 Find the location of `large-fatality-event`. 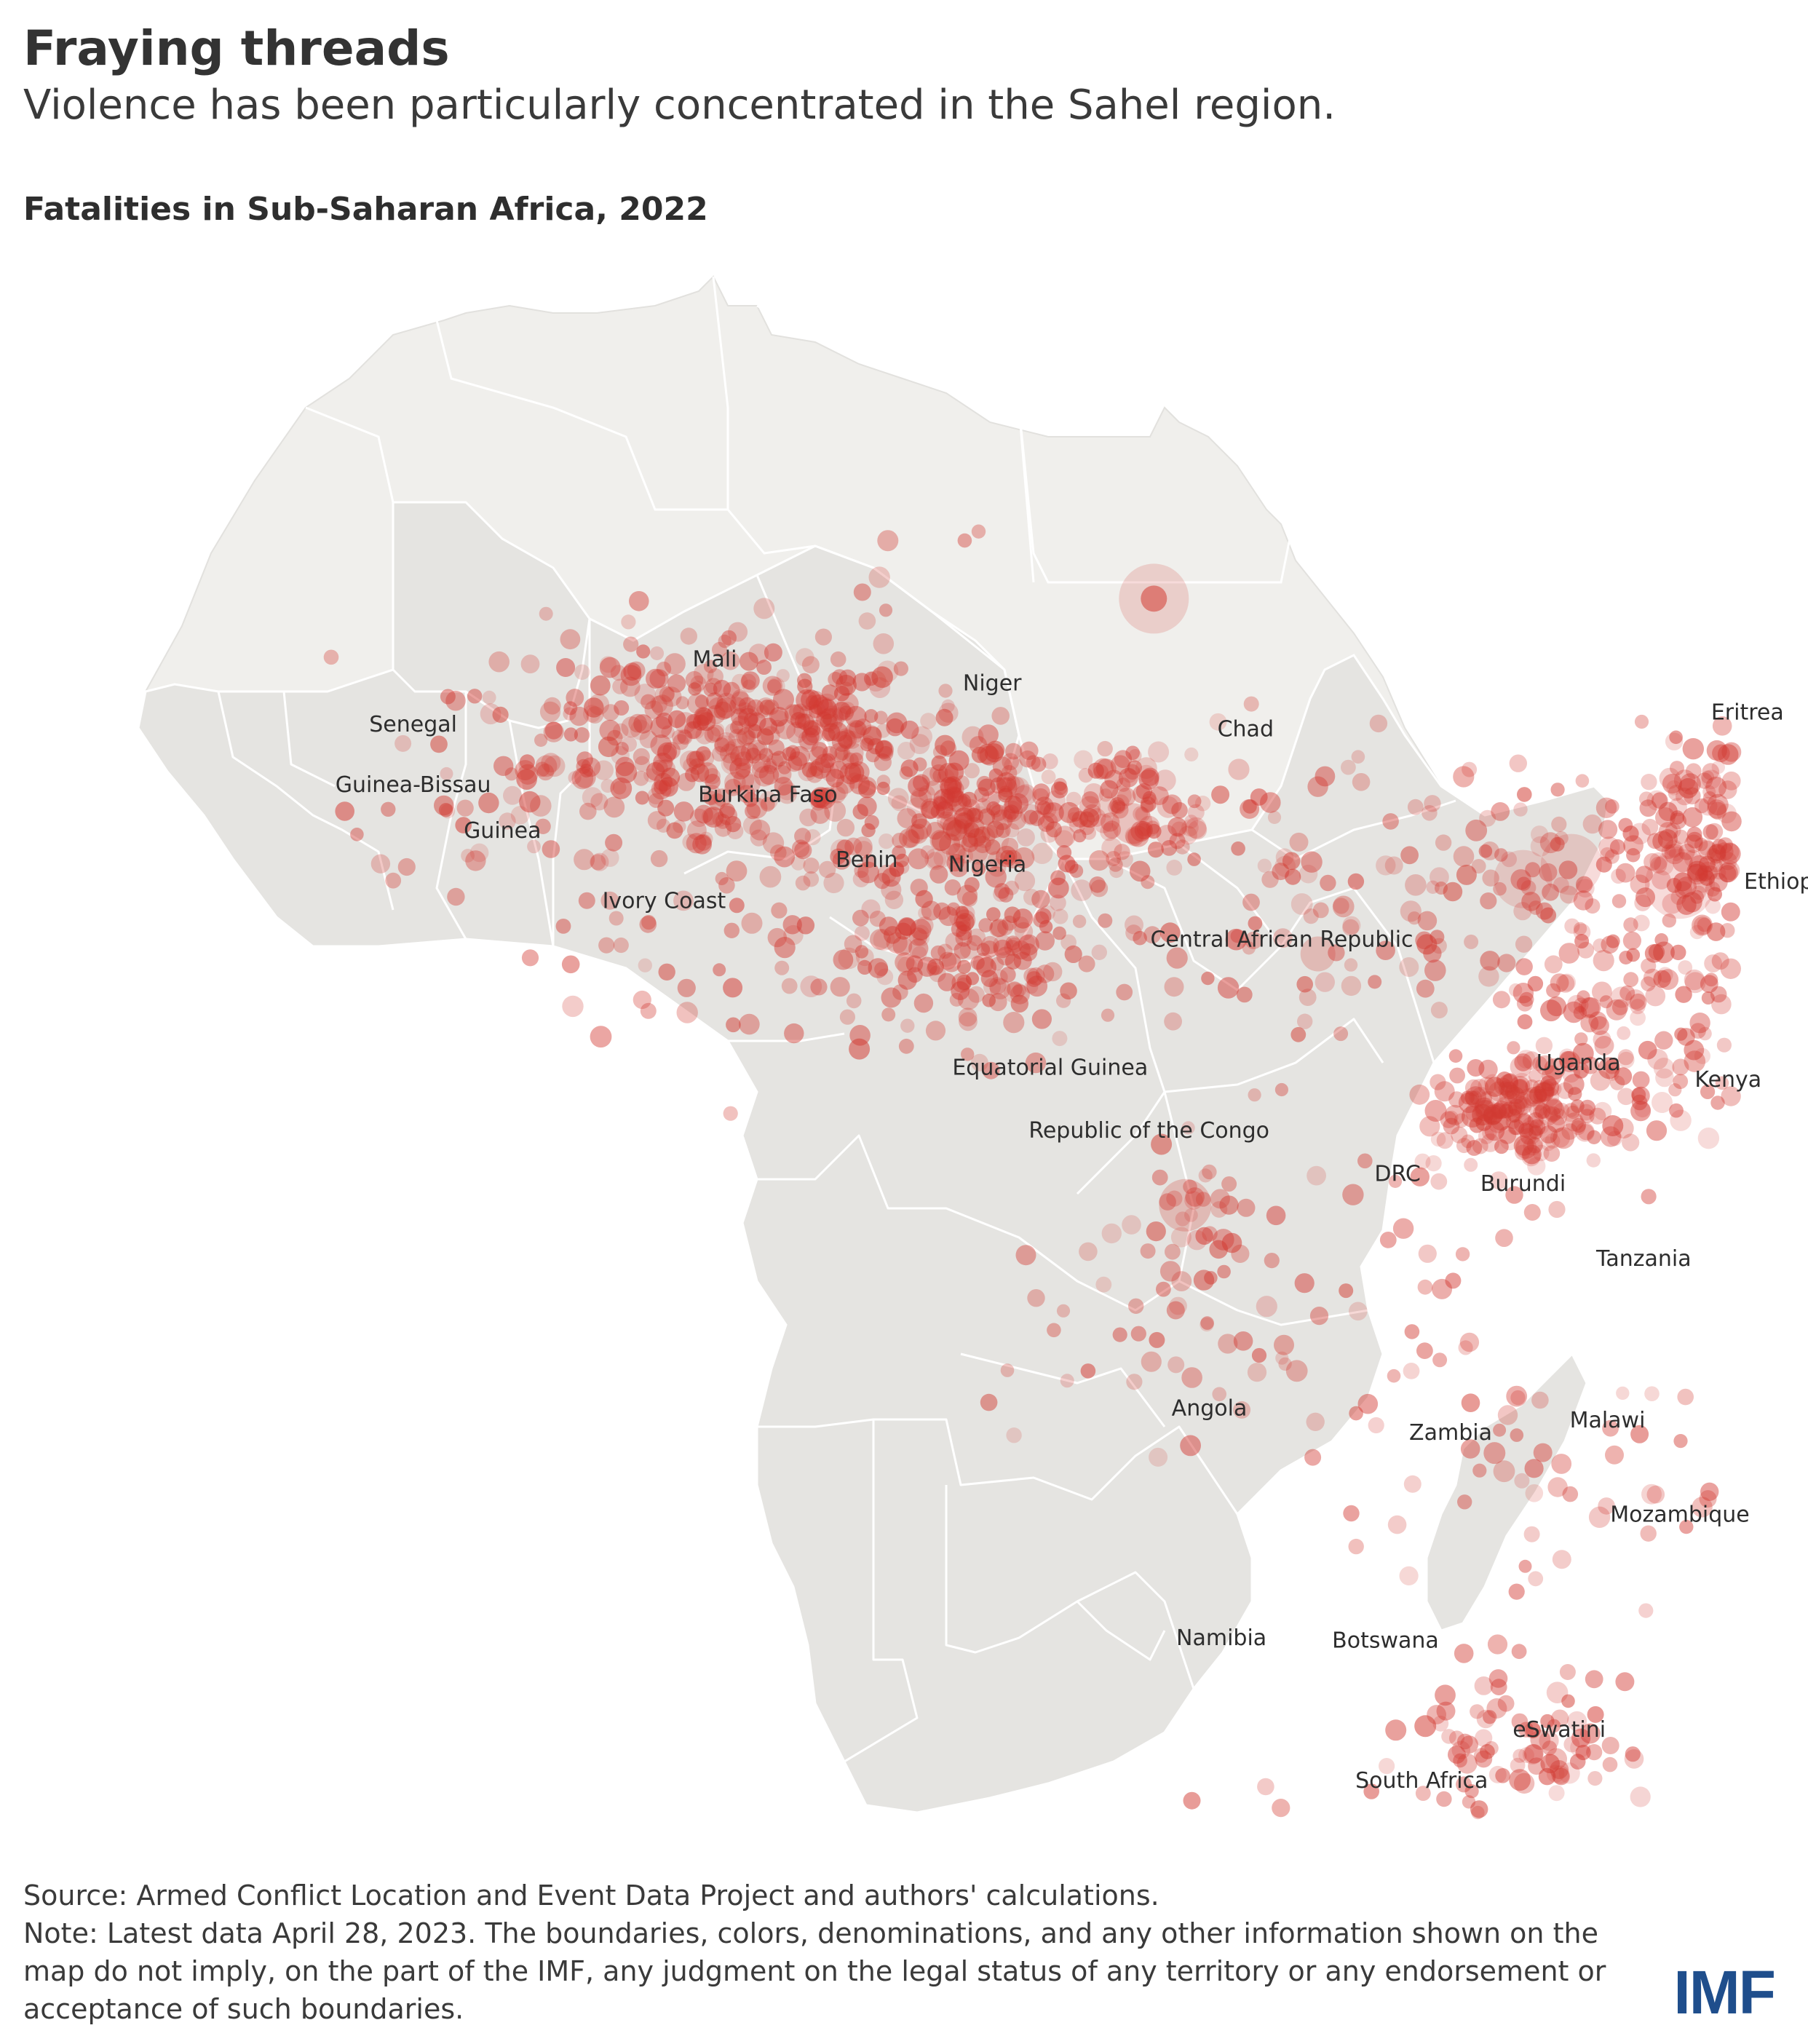

large-fatality-event is located at coordinates (1154, 598).